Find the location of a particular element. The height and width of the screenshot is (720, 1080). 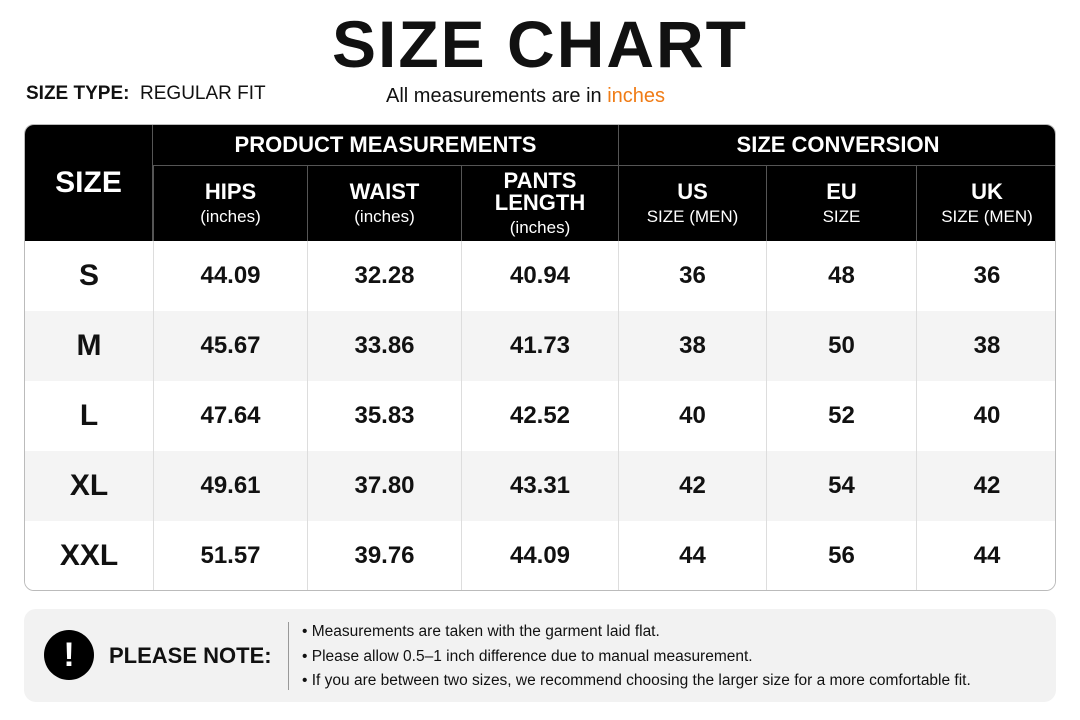

size-cell: XXL is located at coordinates (89, 555).